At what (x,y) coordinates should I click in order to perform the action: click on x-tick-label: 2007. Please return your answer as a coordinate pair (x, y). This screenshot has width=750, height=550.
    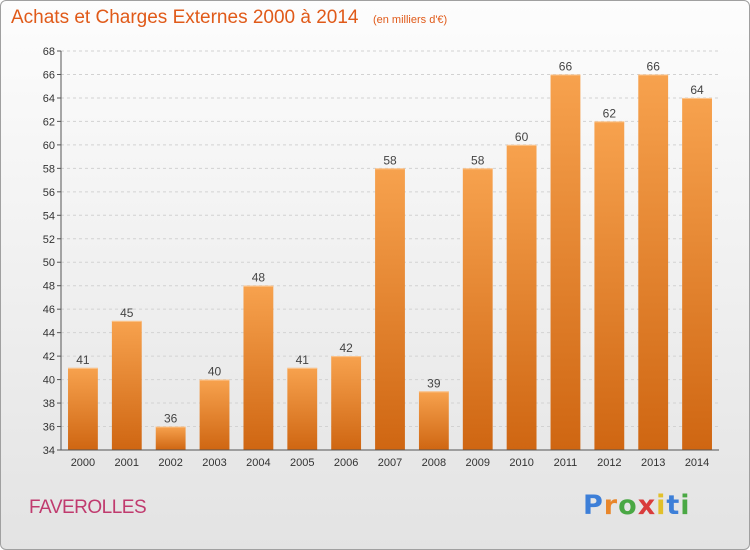
    Looking at the image, I should click on (390, 463).